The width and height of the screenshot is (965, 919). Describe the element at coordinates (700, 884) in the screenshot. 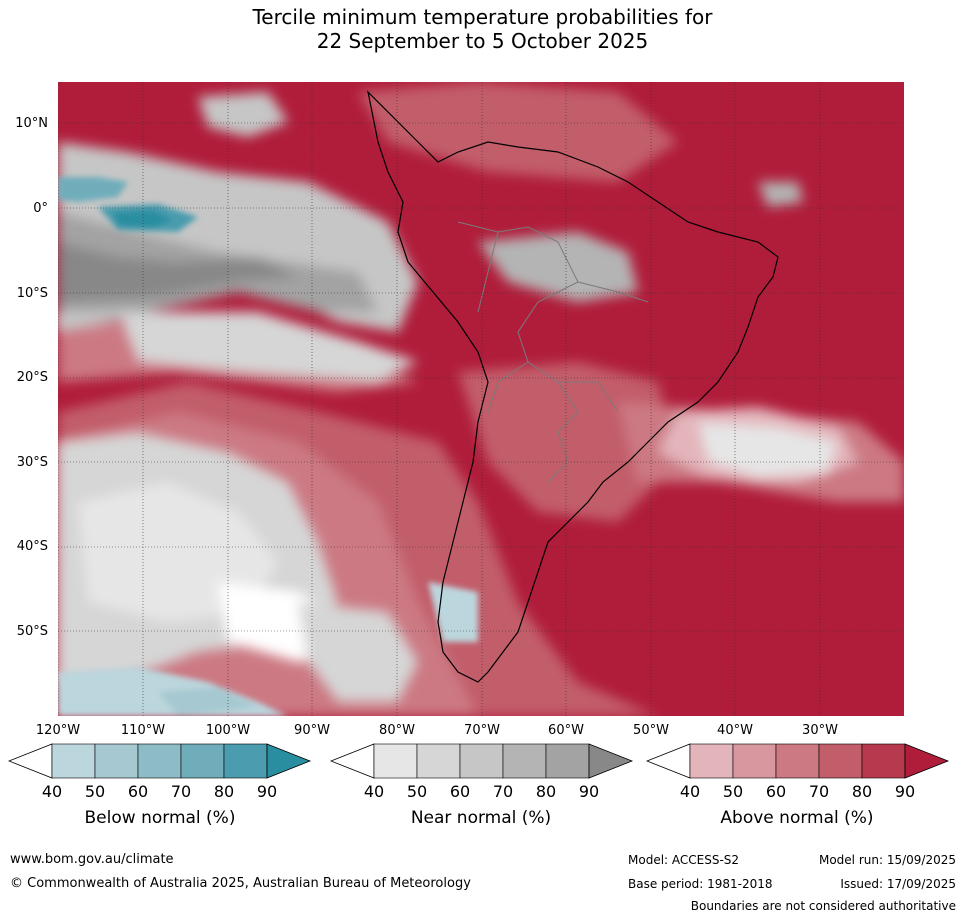

I see `base-period-text: Base period: 1981-2018` at that location.